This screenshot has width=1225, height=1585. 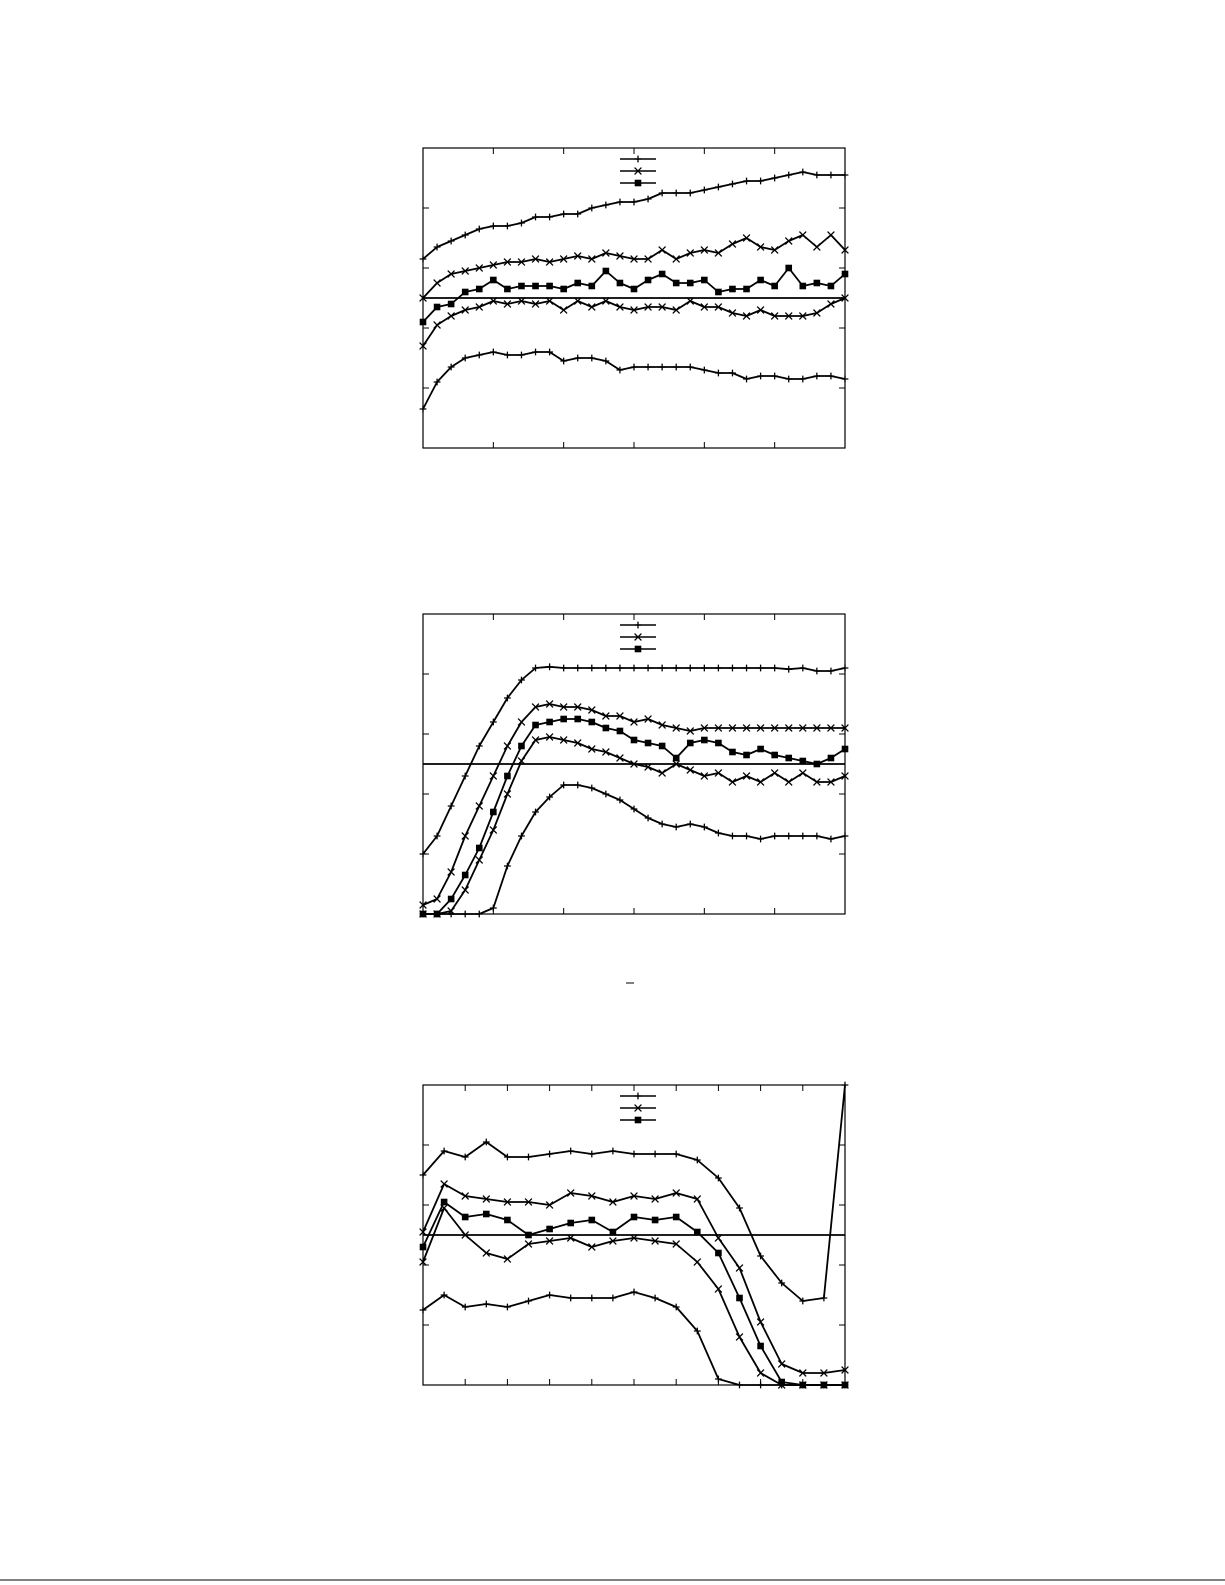 What do you see at coordinates (634, 849) in the screenshot?
I see `series-line` at bounding box center [634, 849].